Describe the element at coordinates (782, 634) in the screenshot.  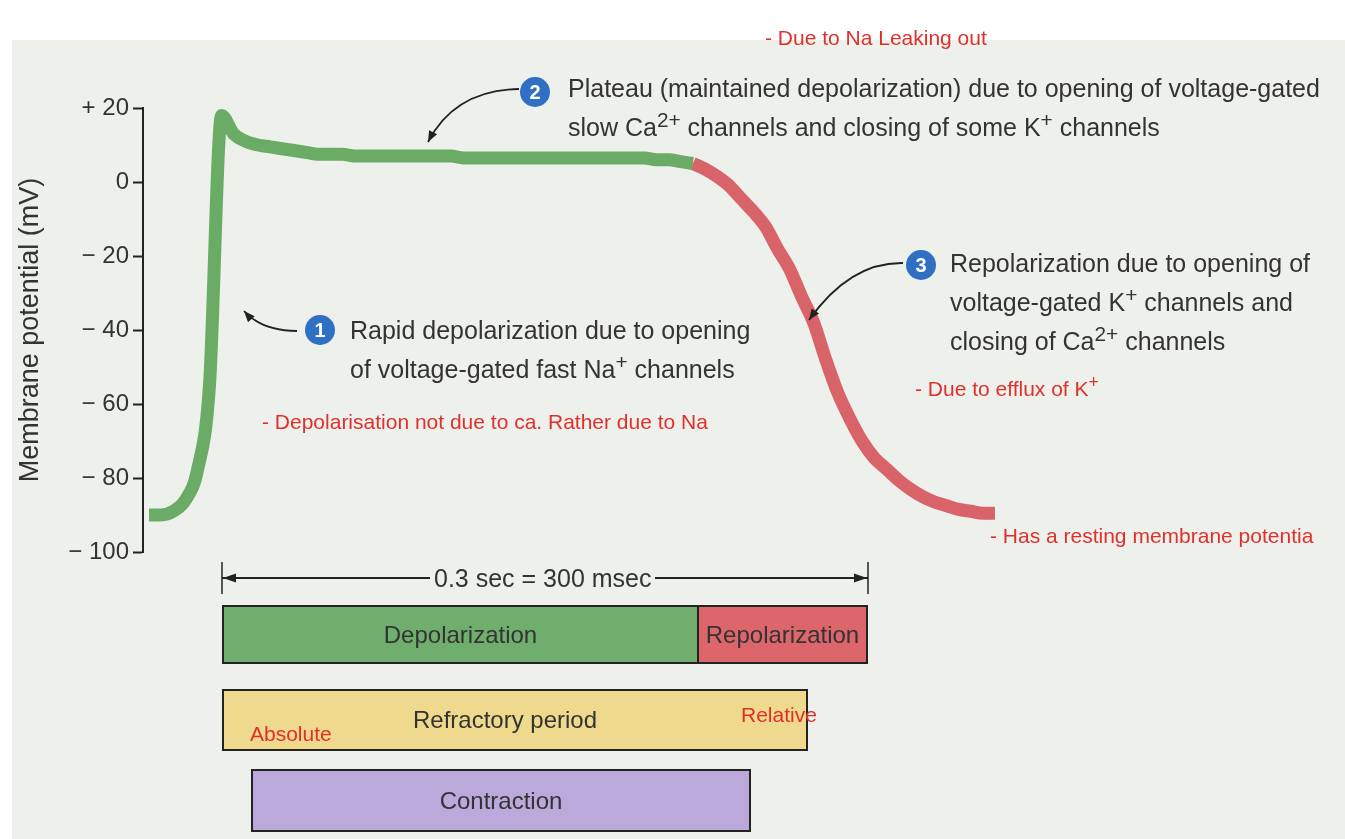
I see `phase-box: Repolarization` at that location.